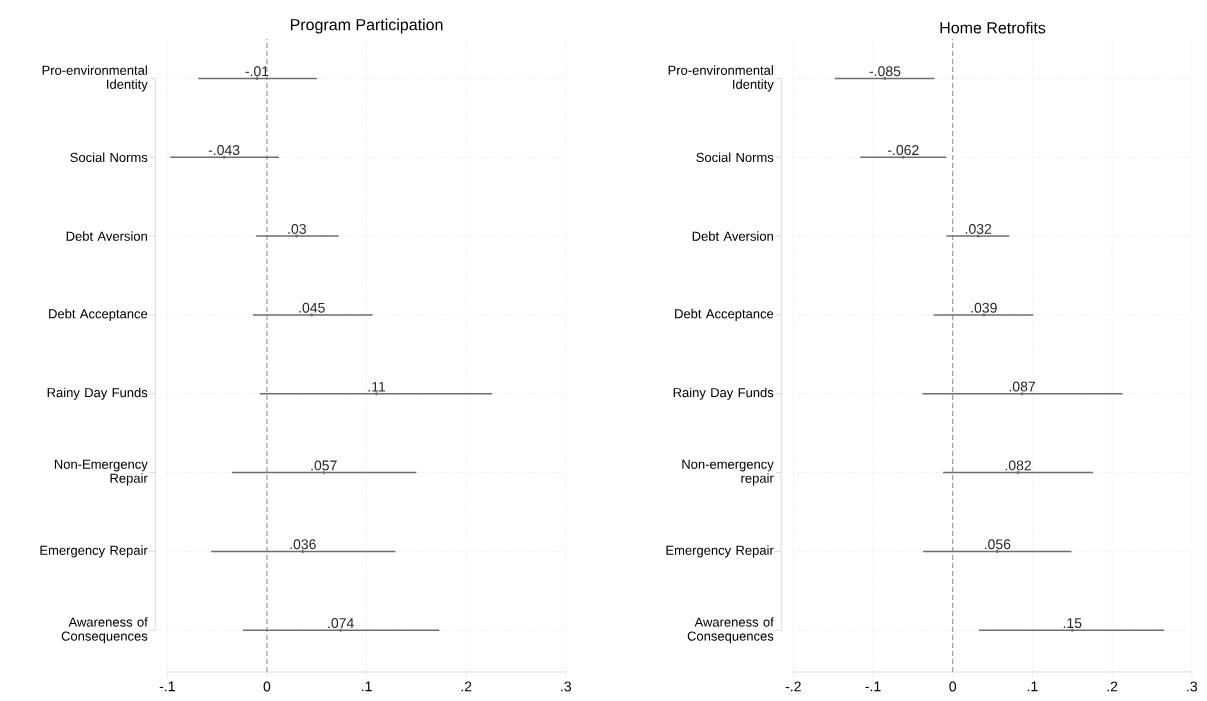  What do you see at coordinates (1018, 465) in the screenshot?
I see `data-label: .082` at bounding box center [1018, 465].